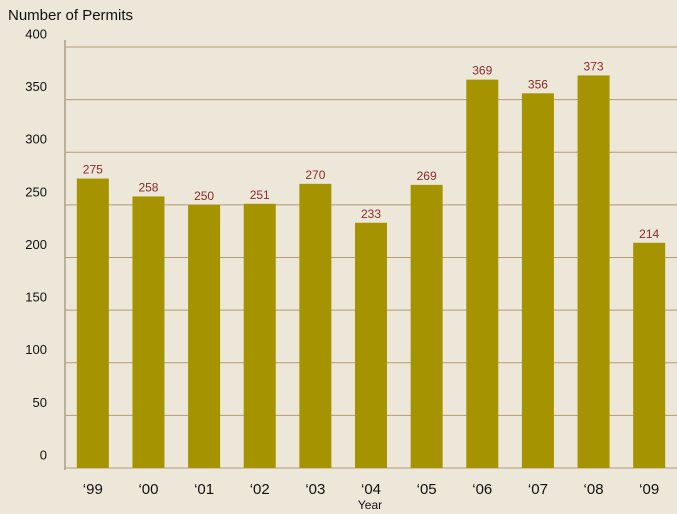 The width and height of the screenshot is (677, 514). What do you see at coordinates (649, 489) in the screenshot?
I see `x-tick-label: ‘09` at bounding box center [649, 489].